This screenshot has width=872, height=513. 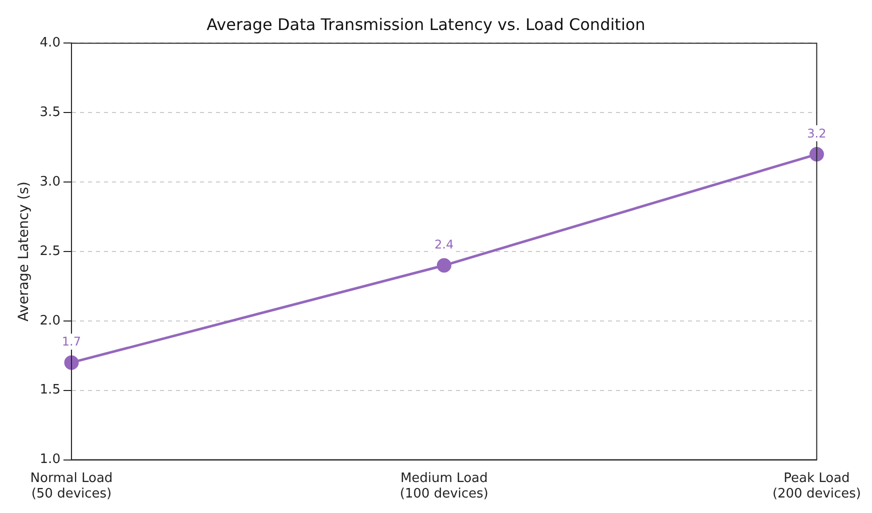 What do you see at coordinates (444, 245) in the screenshot?
I see `data-label: 2.4` at bounding box center [444, 245].